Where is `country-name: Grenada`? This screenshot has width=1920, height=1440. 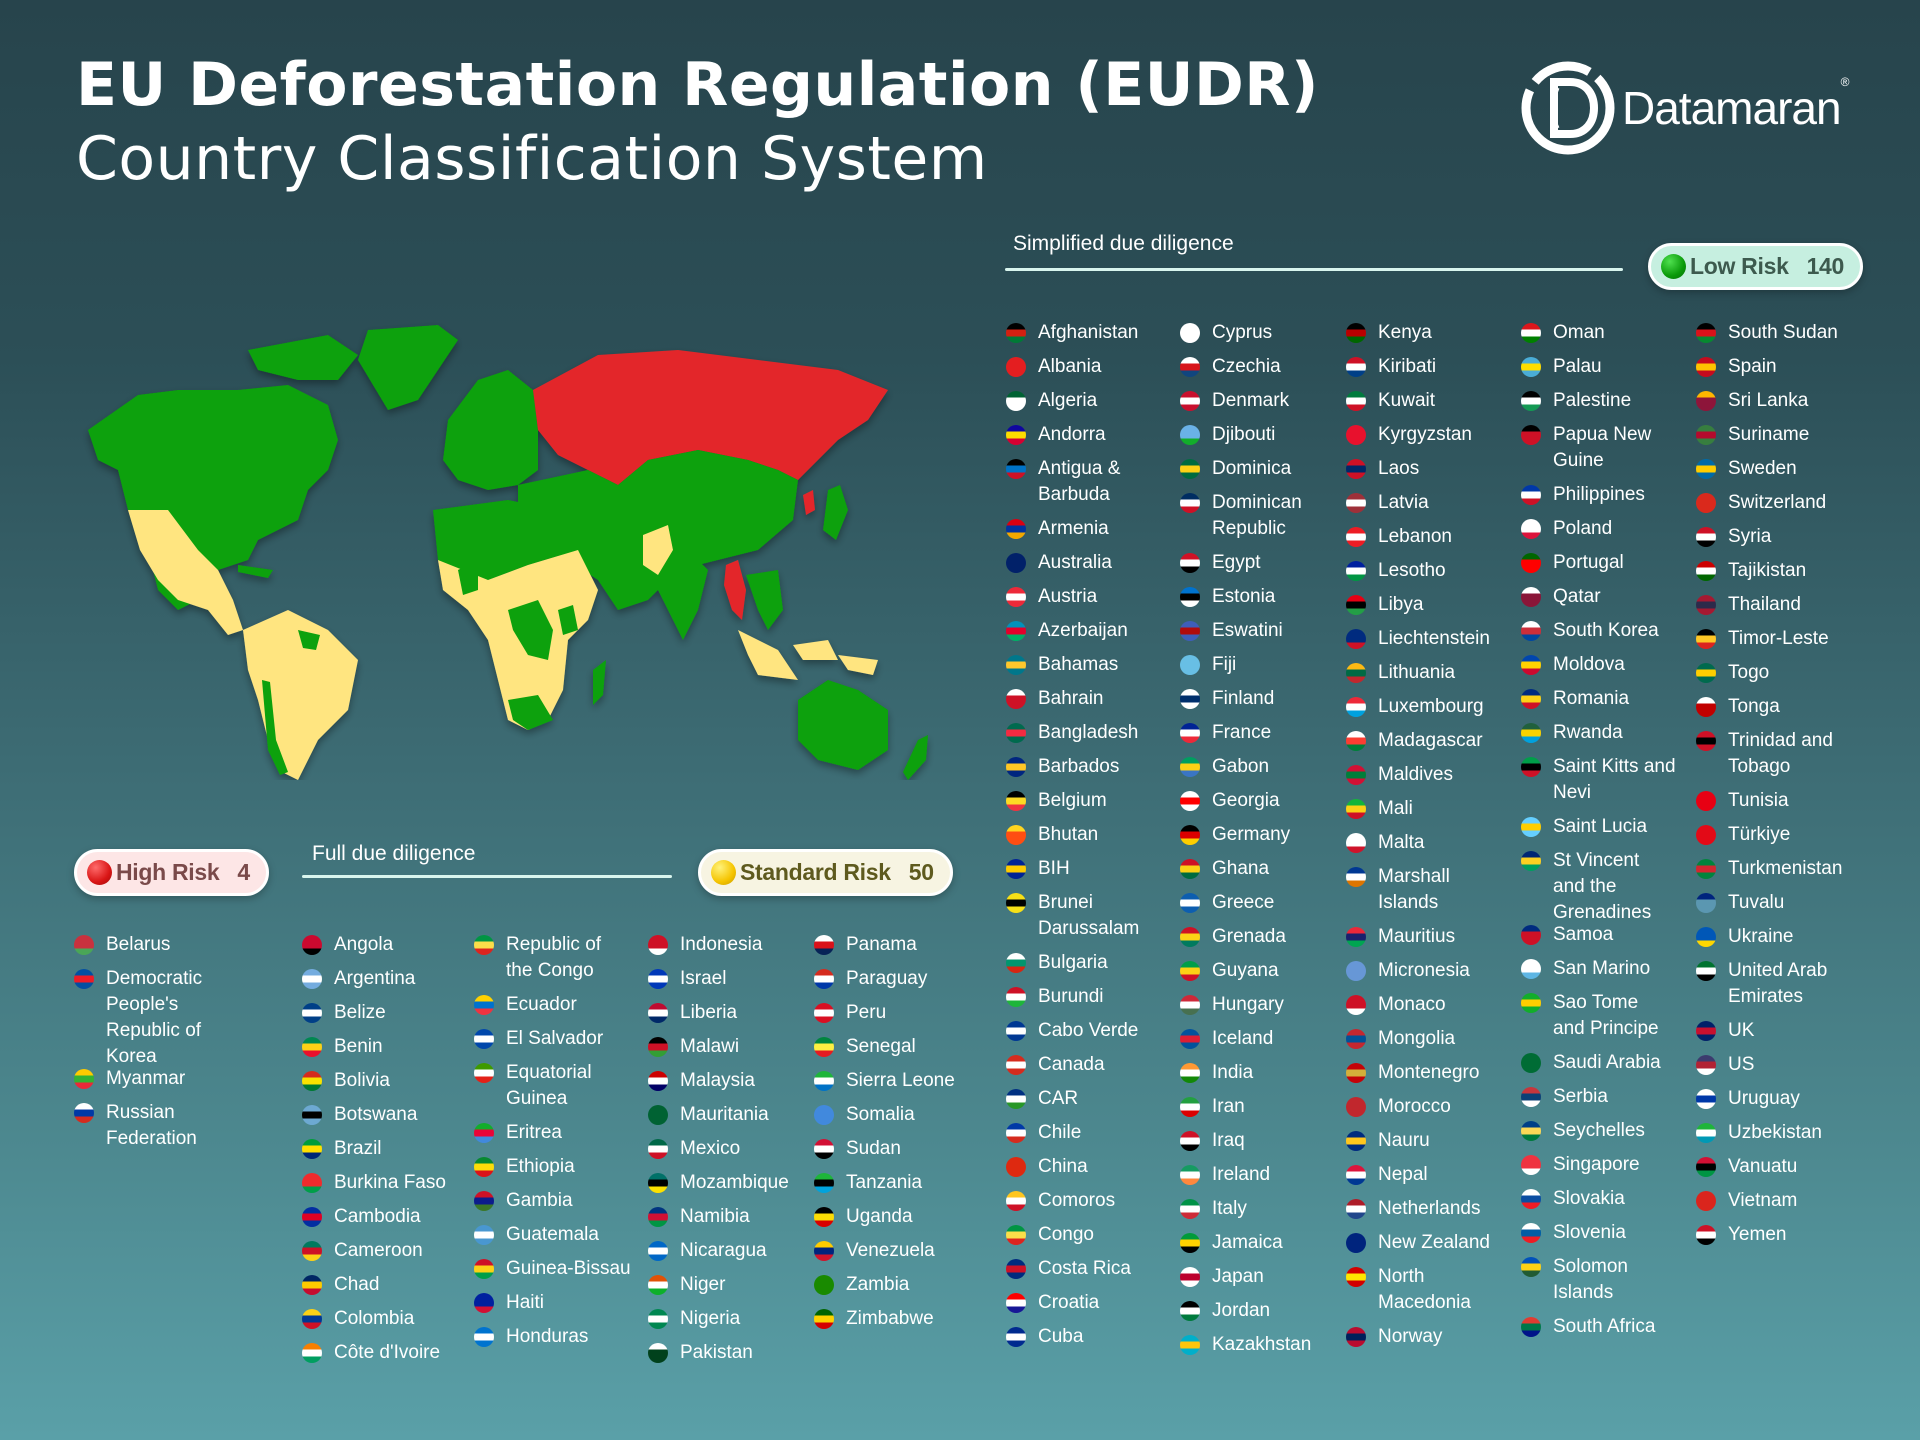
country-name: Grenada is located at coordinates (1249, 936).